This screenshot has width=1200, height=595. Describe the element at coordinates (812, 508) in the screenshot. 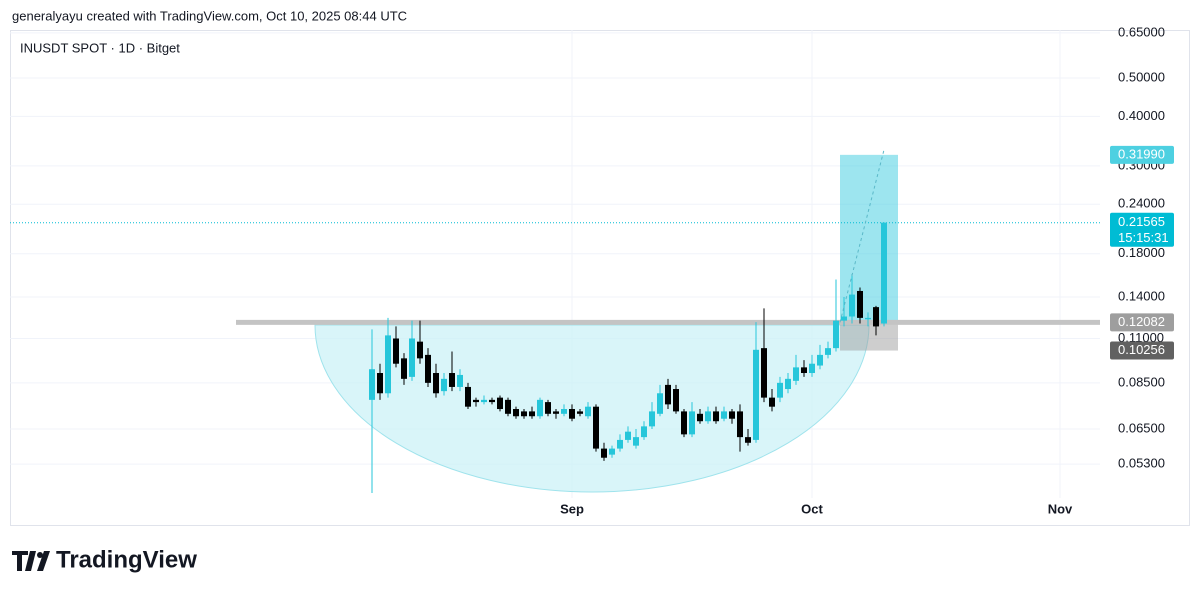

I see `x-tick-label: Oct` at that location.